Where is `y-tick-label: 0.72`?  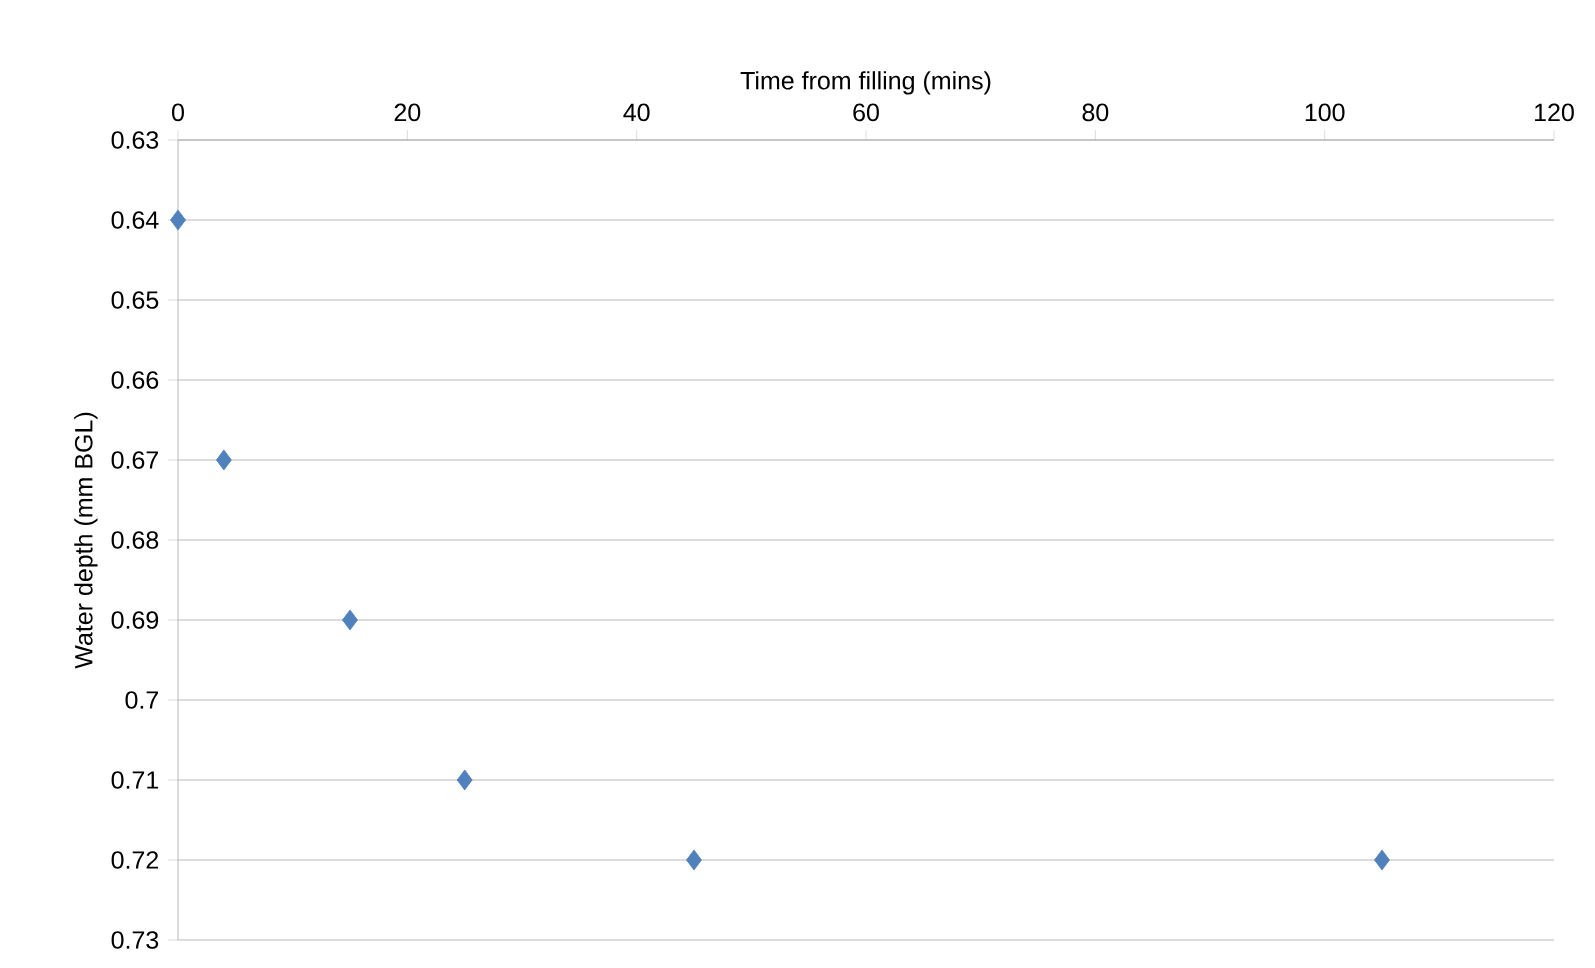 y-tick-label: 0.72 is located at coordinates (135, 860).